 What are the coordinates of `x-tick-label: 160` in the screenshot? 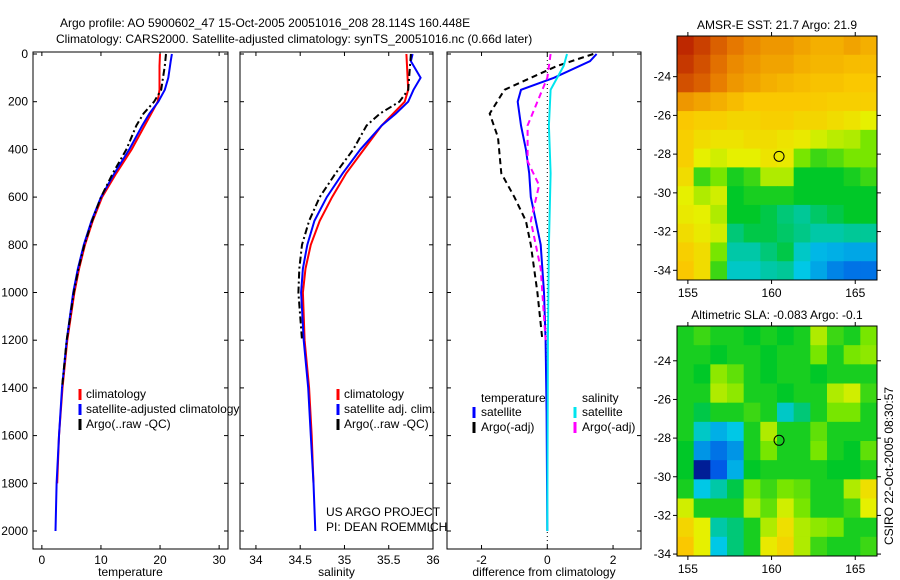 It's located at (772, 569).